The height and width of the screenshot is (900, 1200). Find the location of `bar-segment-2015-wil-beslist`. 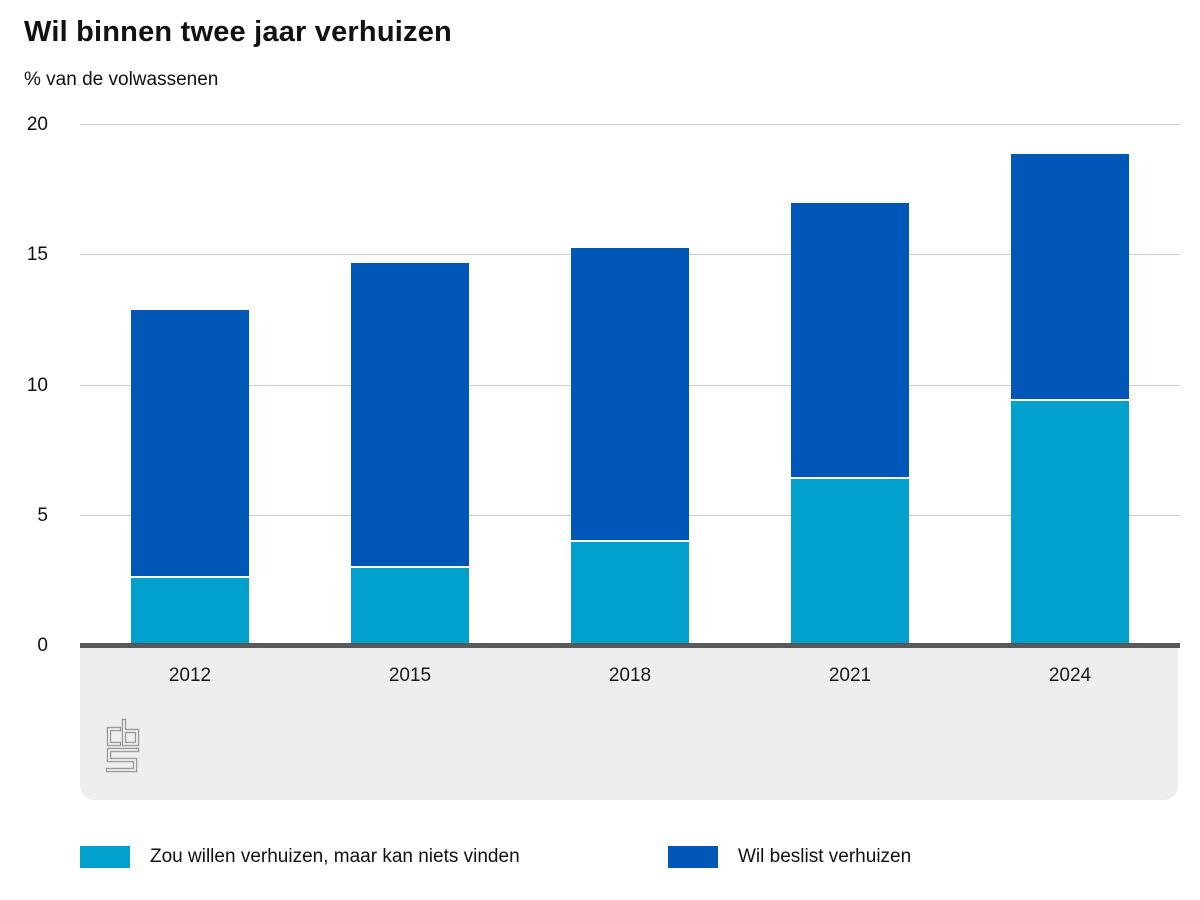

bar-segment-2015-wil-beslist is located at coordinates (410, 415).